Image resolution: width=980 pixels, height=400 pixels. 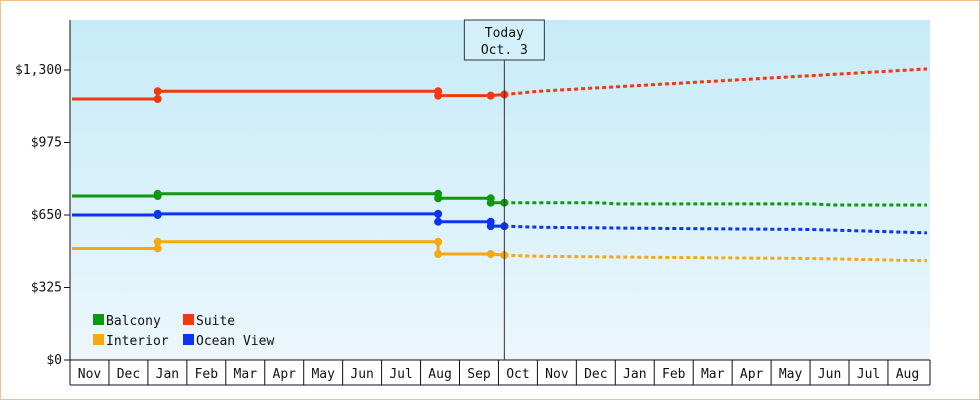 I want to click on y-tick-label: $650, so click(x=46, y=215).